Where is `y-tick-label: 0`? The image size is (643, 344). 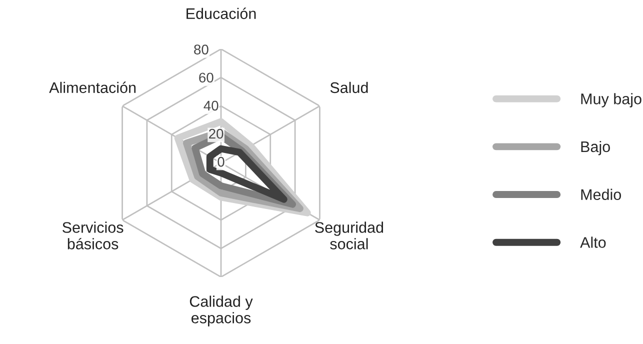
y-tick-label: 0 is located at coordinates (221, 161).